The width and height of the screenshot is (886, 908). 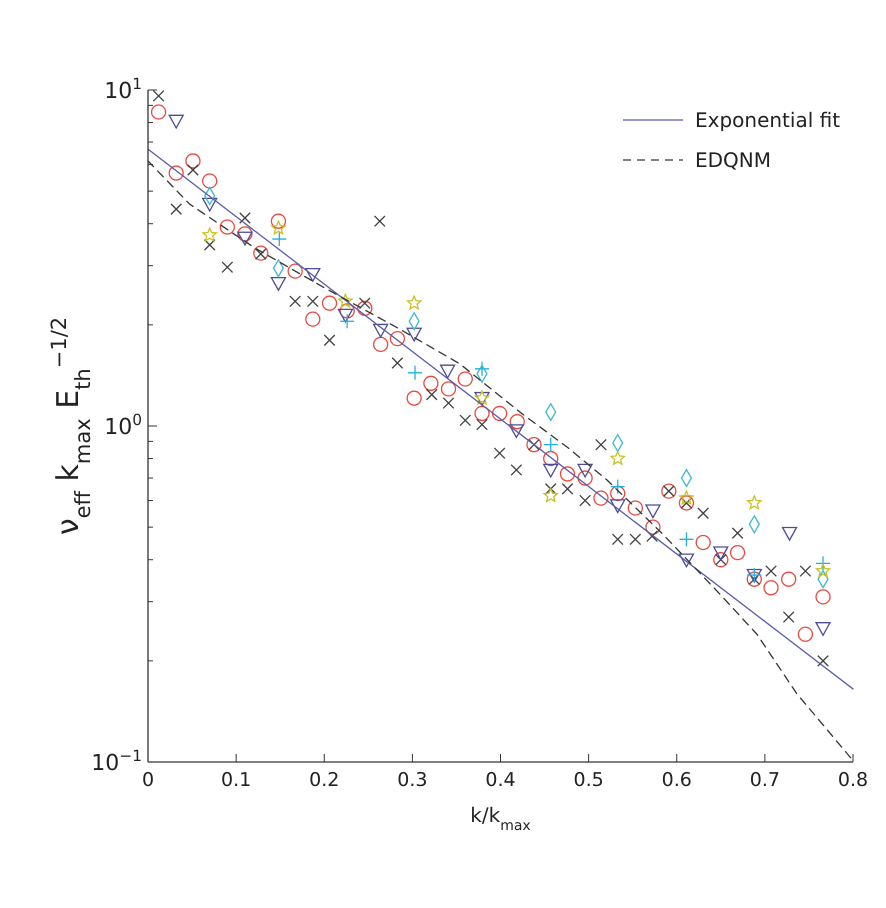 What do you see at coordinates (500, 818) in the screenshot?
I see `x-axis-title: k/k$_{max}$` at bounding box center [500, 818].